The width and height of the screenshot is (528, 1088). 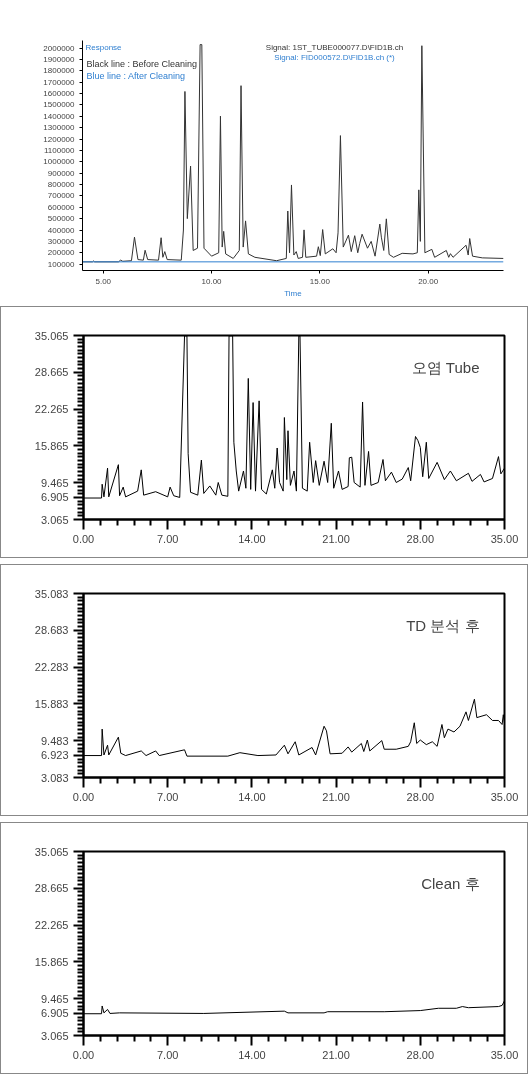 What do you see at coordinates (54, 755) in the screenshot?
I see `y-tick-label: 6.923` at bounding box center [54, 755].